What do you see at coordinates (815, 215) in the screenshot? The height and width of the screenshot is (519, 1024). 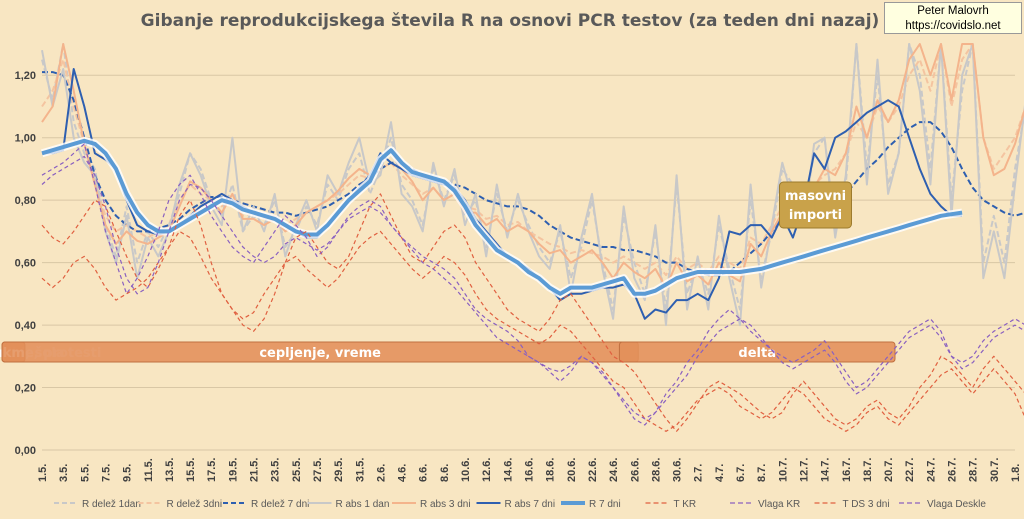 I see `annotation-label-2: importi` at bounding box center [815, 215].